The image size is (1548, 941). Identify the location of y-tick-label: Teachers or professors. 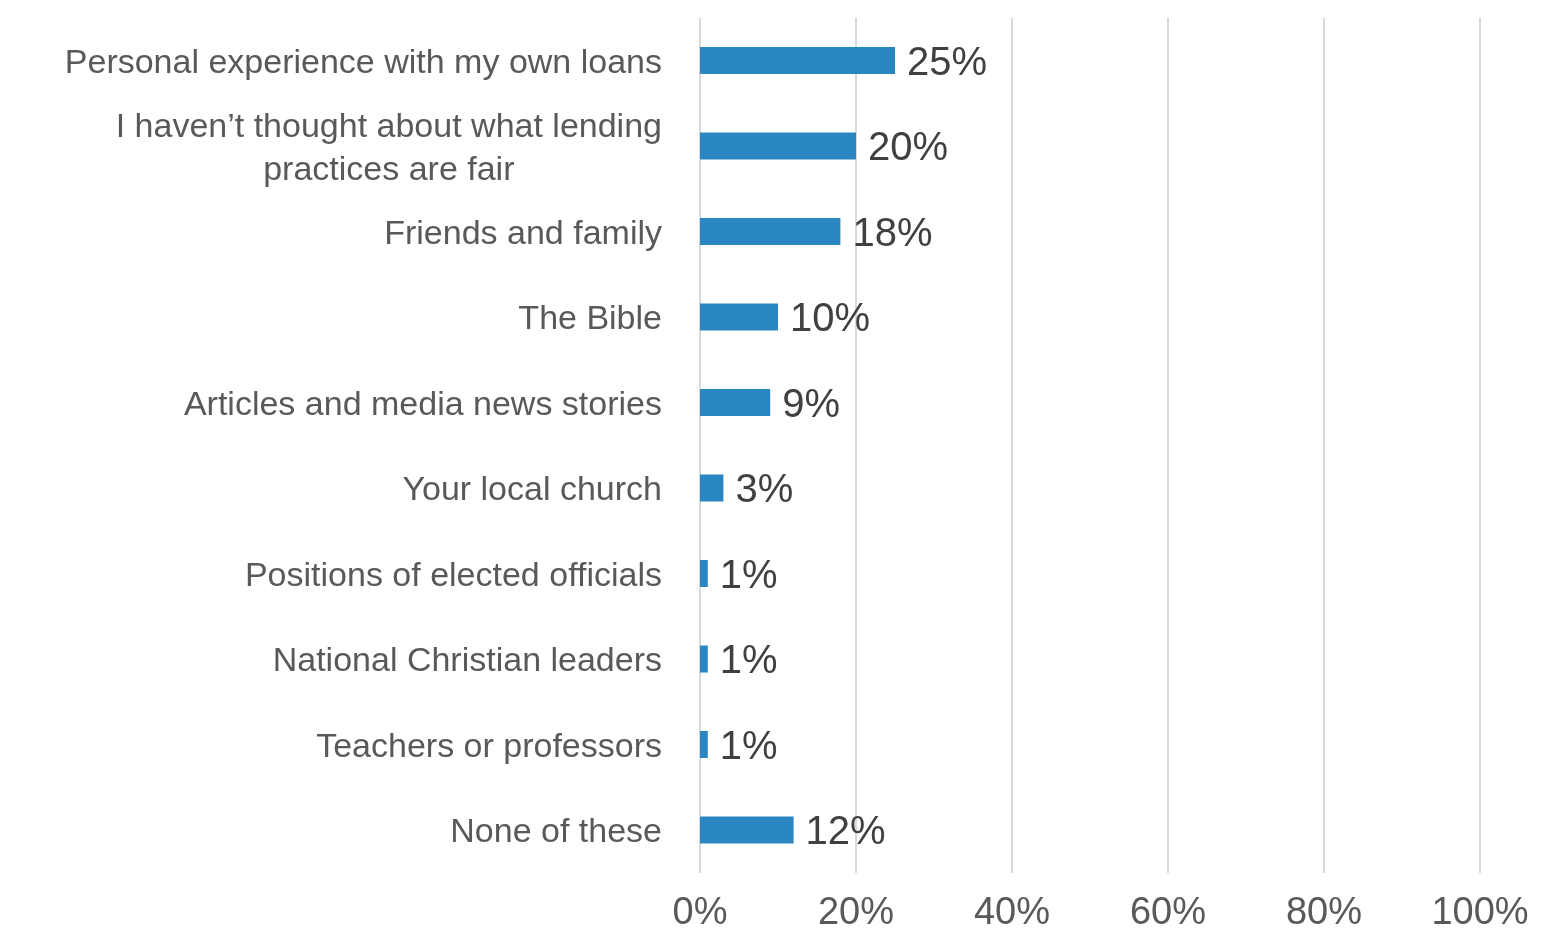
(489, 744).